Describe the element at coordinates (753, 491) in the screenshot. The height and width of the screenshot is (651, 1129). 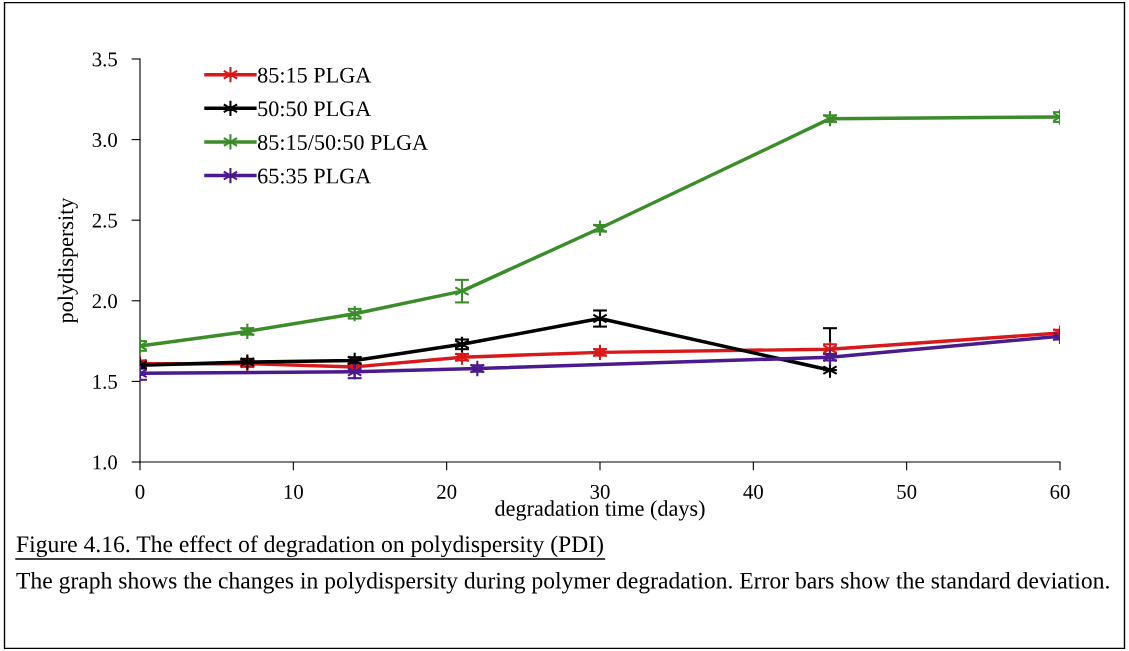
I see `x-tick-label: 40` at that location.